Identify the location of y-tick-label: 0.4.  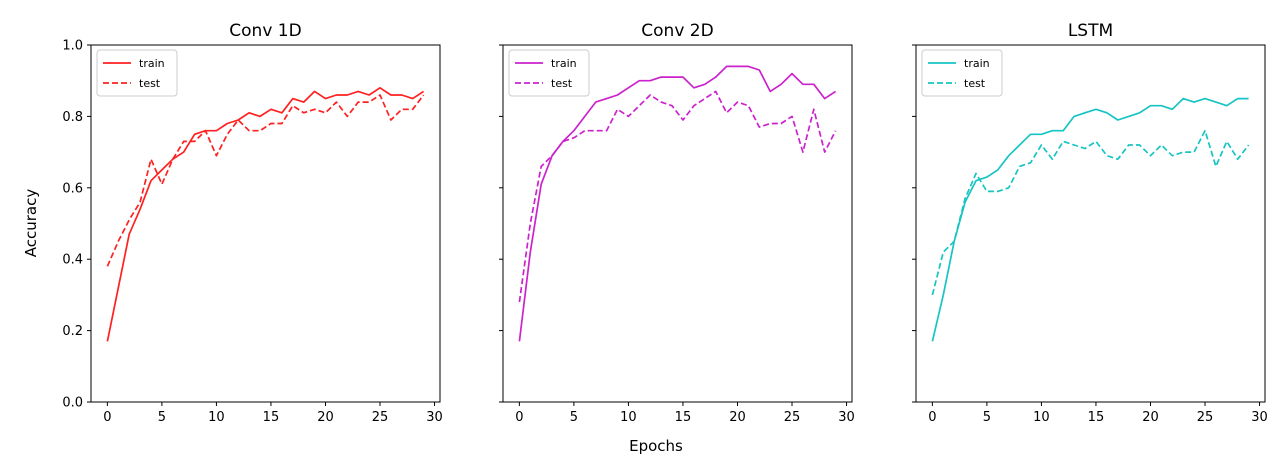
(72, 260).